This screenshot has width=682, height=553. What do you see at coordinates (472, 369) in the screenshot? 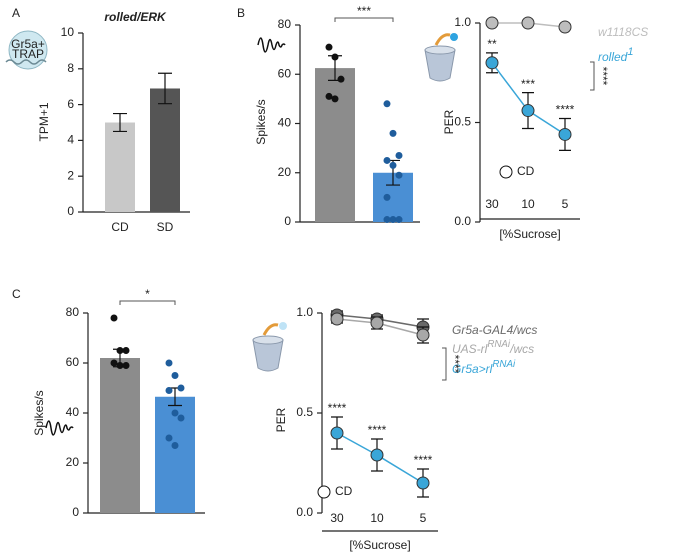
I see `legend-name: Gr5a>rl` at bounding box center [472, 369].